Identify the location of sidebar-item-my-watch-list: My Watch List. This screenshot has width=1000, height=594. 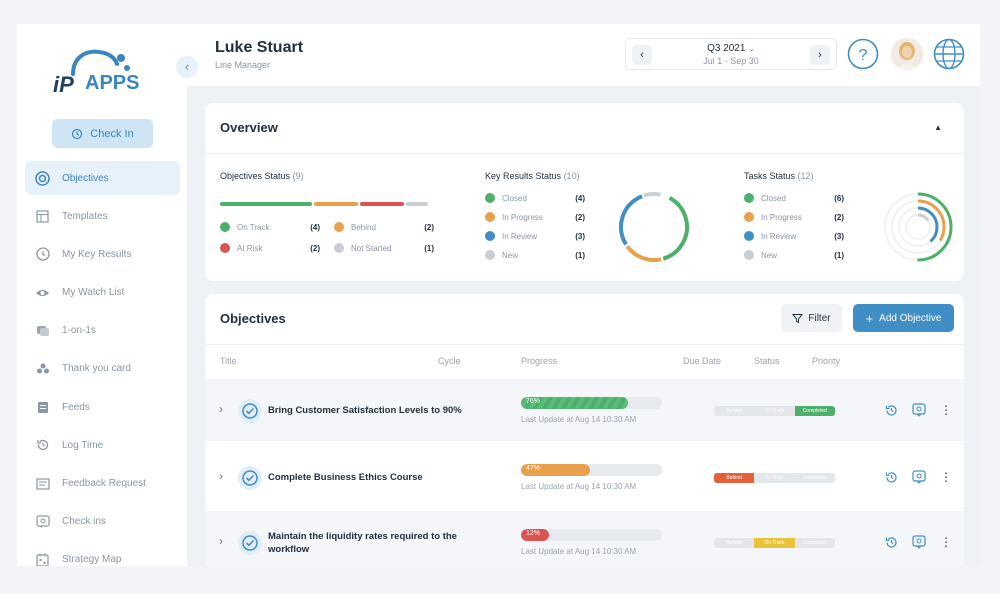
(102, 293).